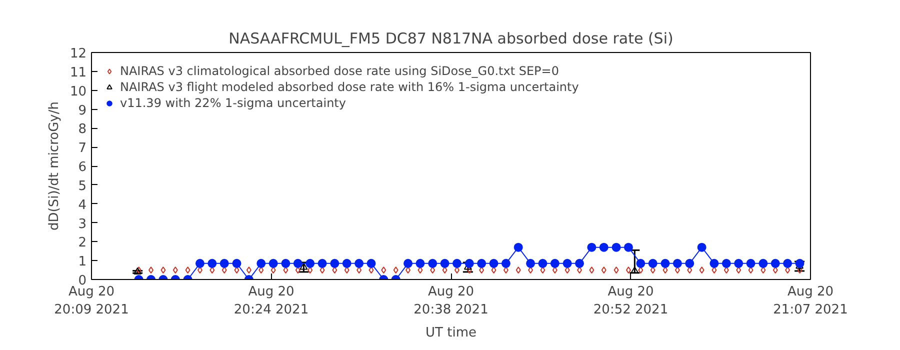  I want to click on y-tick-label: 7, so click(82, 148).